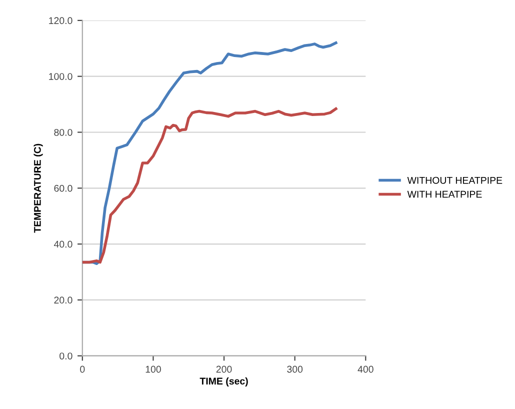 Image resolution: width=515 pixels, height=409 pixels. I want to click on y-tick-label: 80.0, so click(63, 132).